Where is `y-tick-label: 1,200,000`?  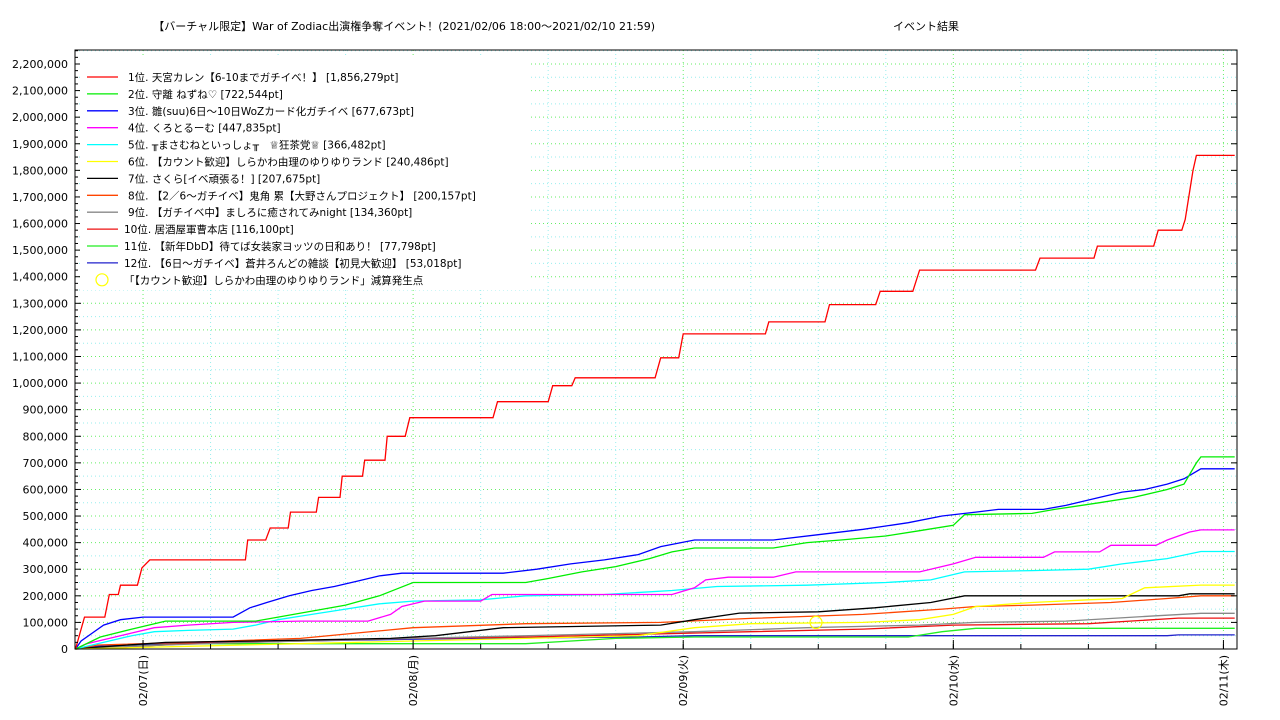
y-tick-label: 1,200,000 is located at coordinates (40, 330).